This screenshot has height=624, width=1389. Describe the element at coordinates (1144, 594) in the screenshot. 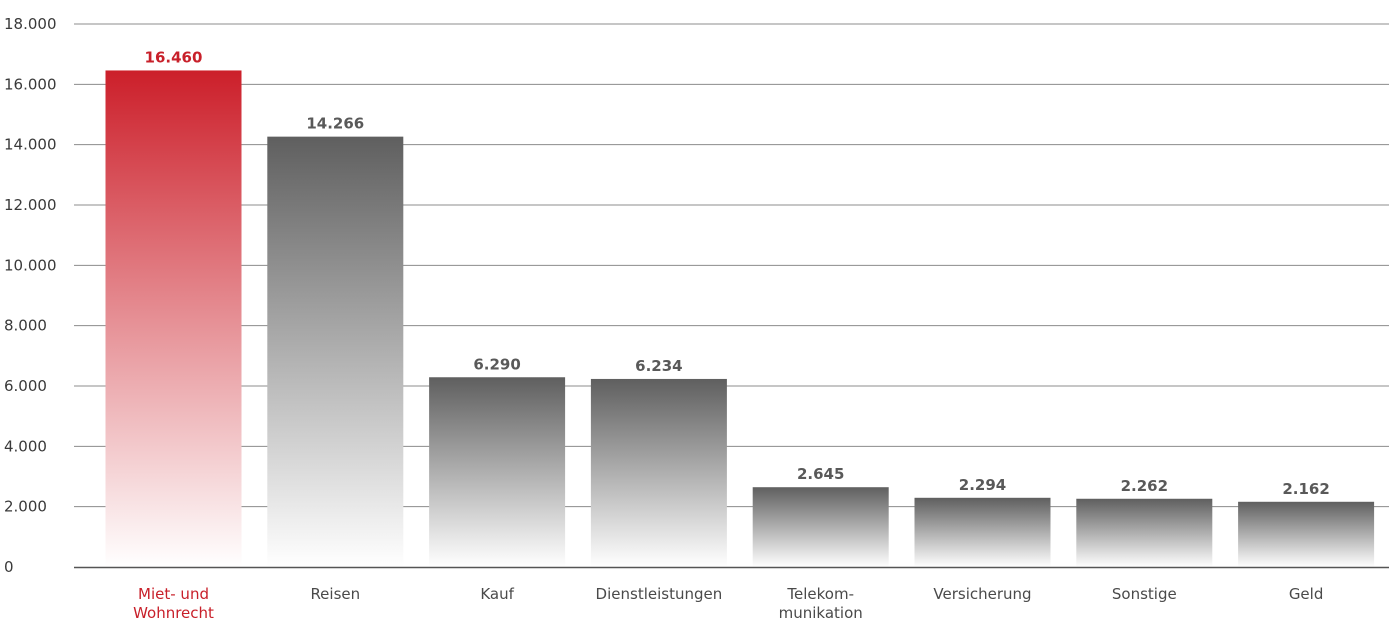

I see `category-label: Sonstige` at that location.